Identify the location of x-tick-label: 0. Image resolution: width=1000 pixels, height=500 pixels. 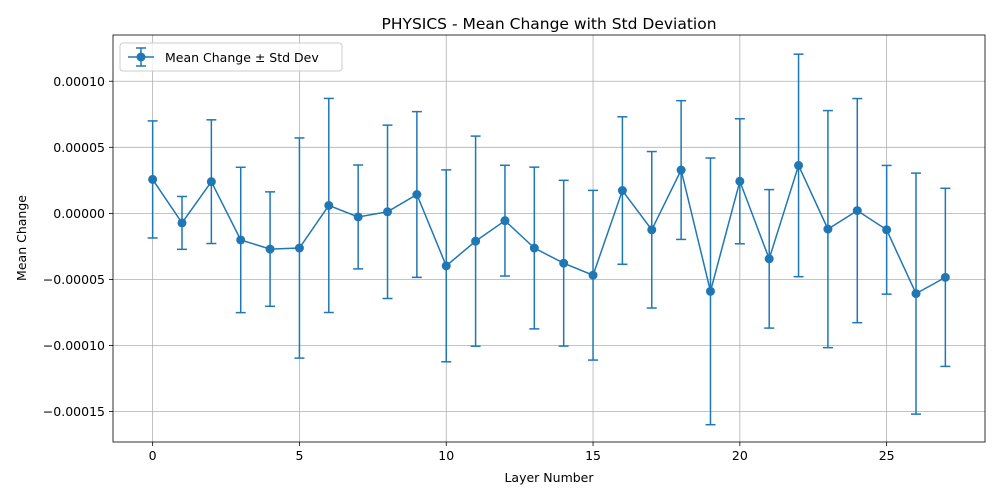
(153, 455).